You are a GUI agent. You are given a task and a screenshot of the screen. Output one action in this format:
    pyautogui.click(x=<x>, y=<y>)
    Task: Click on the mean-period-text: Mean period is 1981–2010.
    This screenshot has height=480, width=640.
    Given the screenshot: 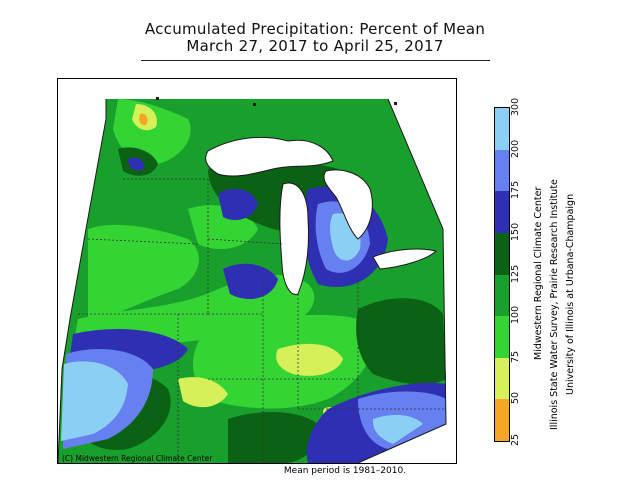 What is the action you would take?
    pyautogui.click(x=345, y=471)
    